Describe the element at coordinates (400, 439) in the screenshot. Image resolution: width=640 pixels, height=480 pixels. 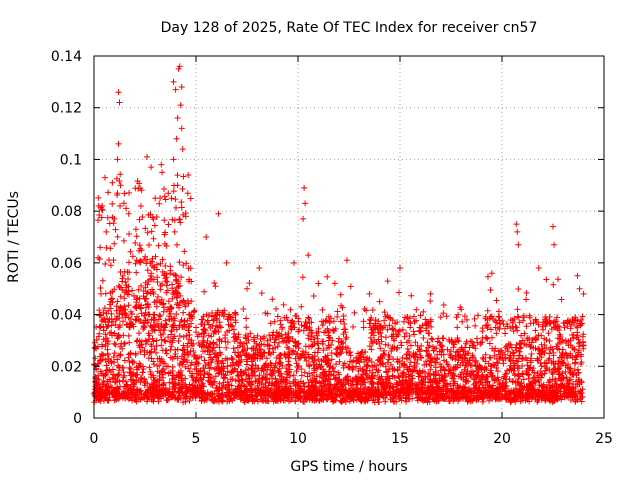
I see `x-tick-label: 15` at that location.